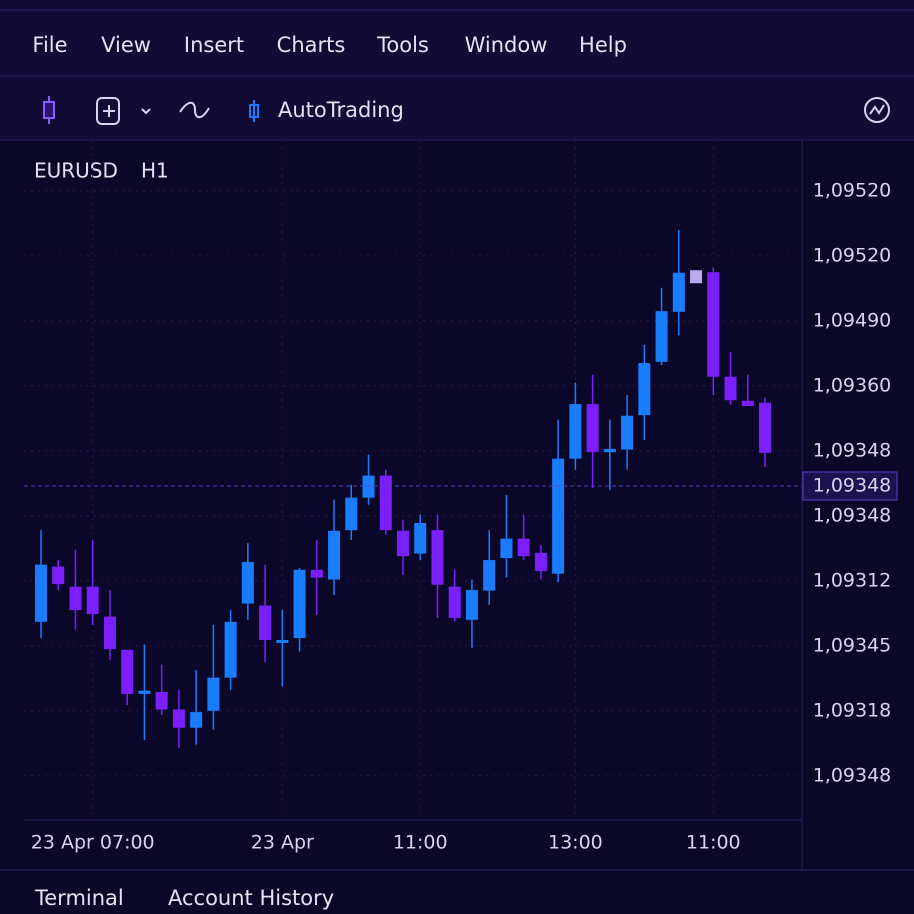 The height and width of the screenshot is (914, 914). I want to click on x-tick-label: 23 Apr 07:00, so click(93, 843).